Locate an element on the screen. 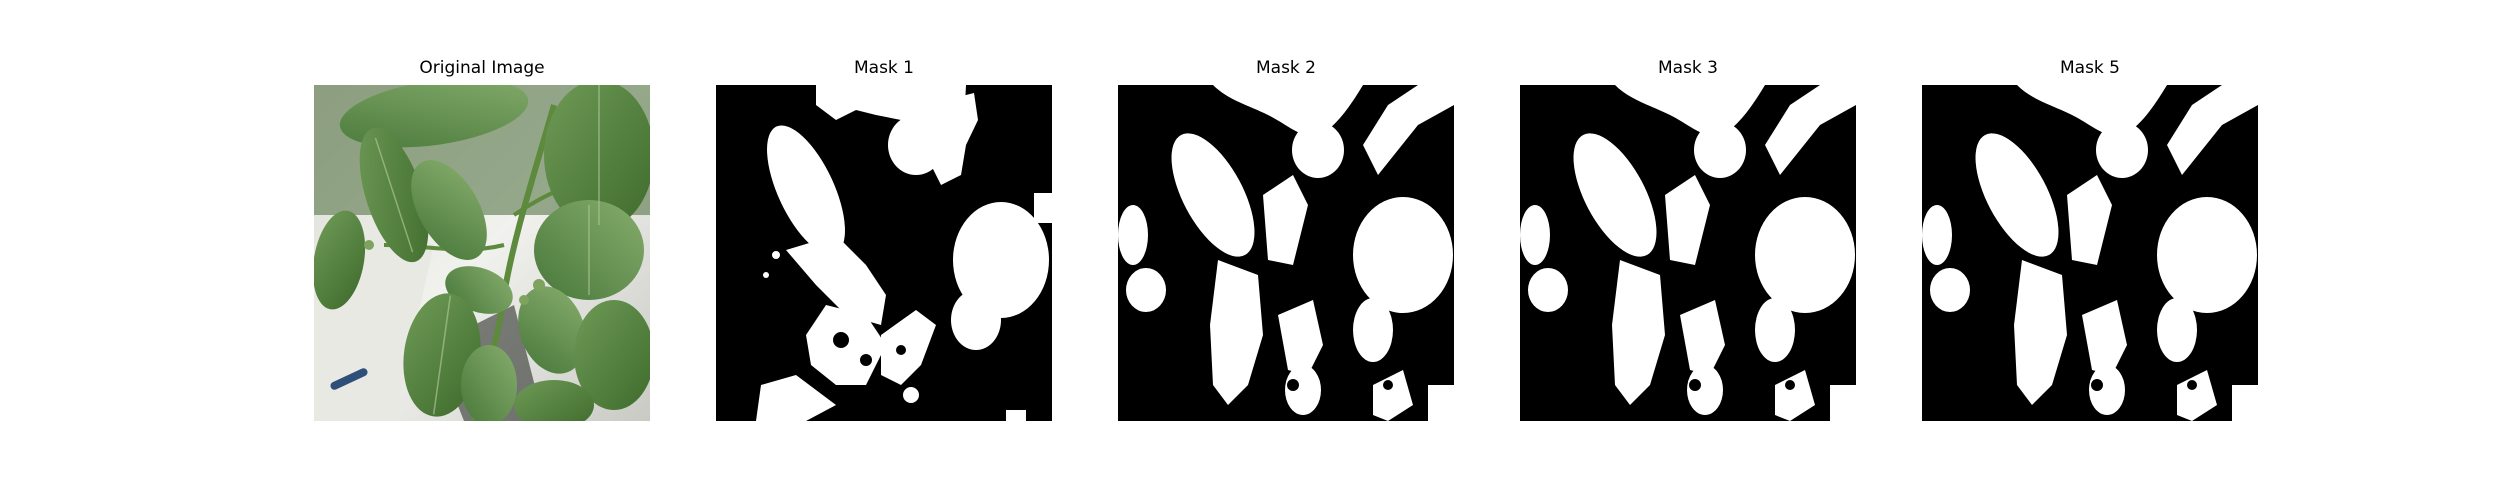 The height and width of the screenshot is (500, 2500). panel-title: Mask 3 is located at coordinates (1687, 68).